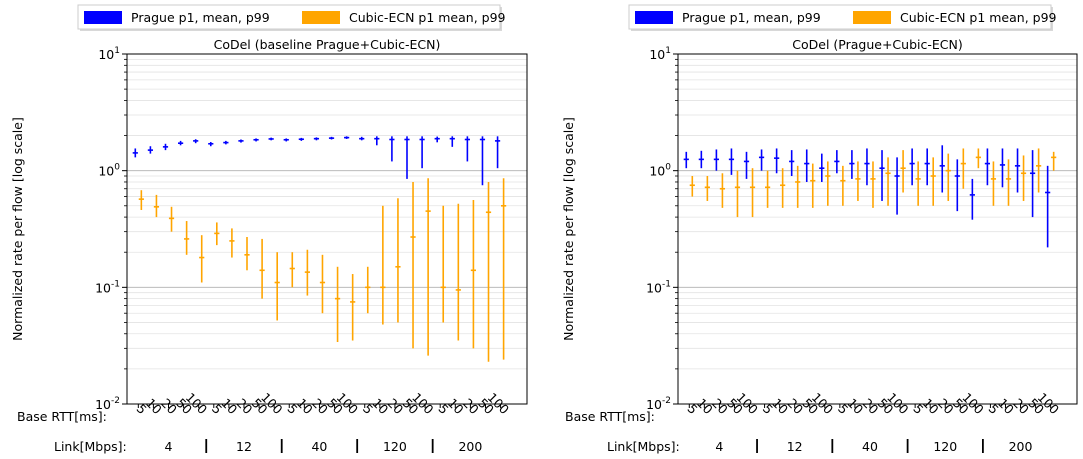 The width and height of the screenshot is (1083, 459). What do you see at coordinates (327, 44) in the screenshot?
I see `chart-title: CoDel (baseline Prague+Cubic-ECN)` at bounding box center [327, 44].